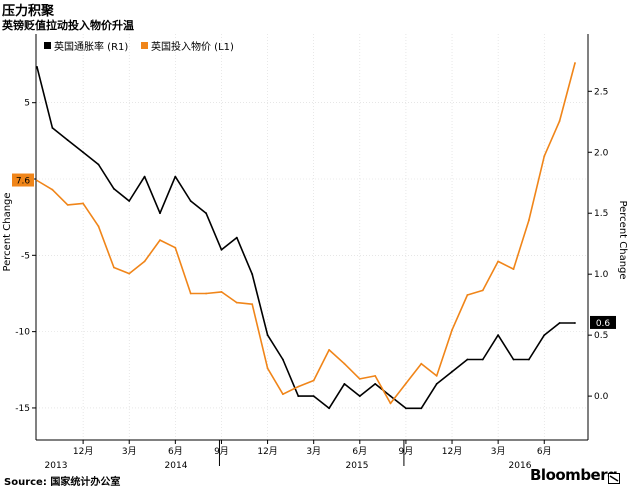 This screenshot has height=490, width=630. What do you see at coordinates (574, 475) in the screenshot?
I see `bloomberg-logo: Bloomberg` at bounding box center [574, 475].